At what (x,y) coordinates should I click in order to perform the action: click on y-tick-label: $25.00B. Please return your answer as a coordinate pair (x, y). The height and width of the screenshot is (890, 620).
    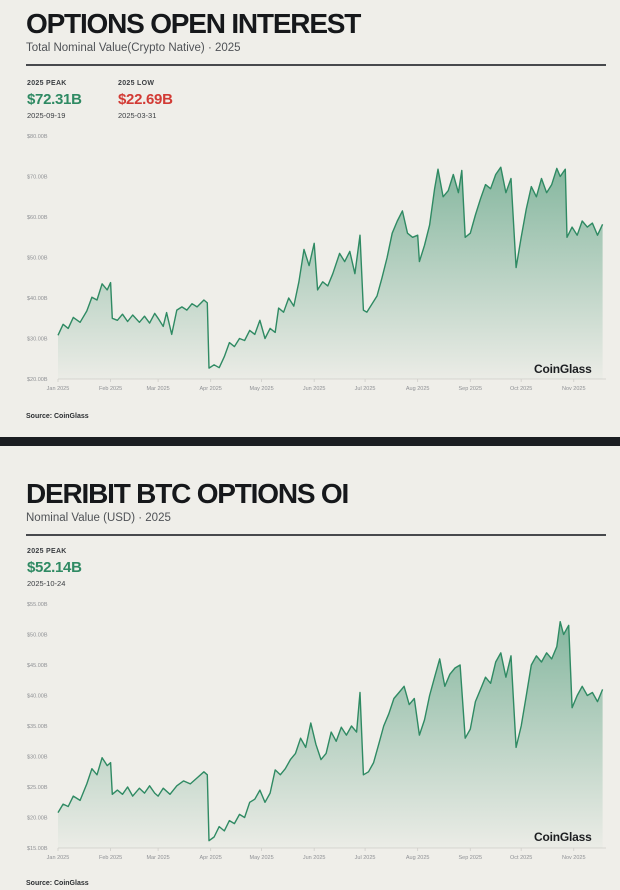
    Looking at the image, I should click on (37, 788).